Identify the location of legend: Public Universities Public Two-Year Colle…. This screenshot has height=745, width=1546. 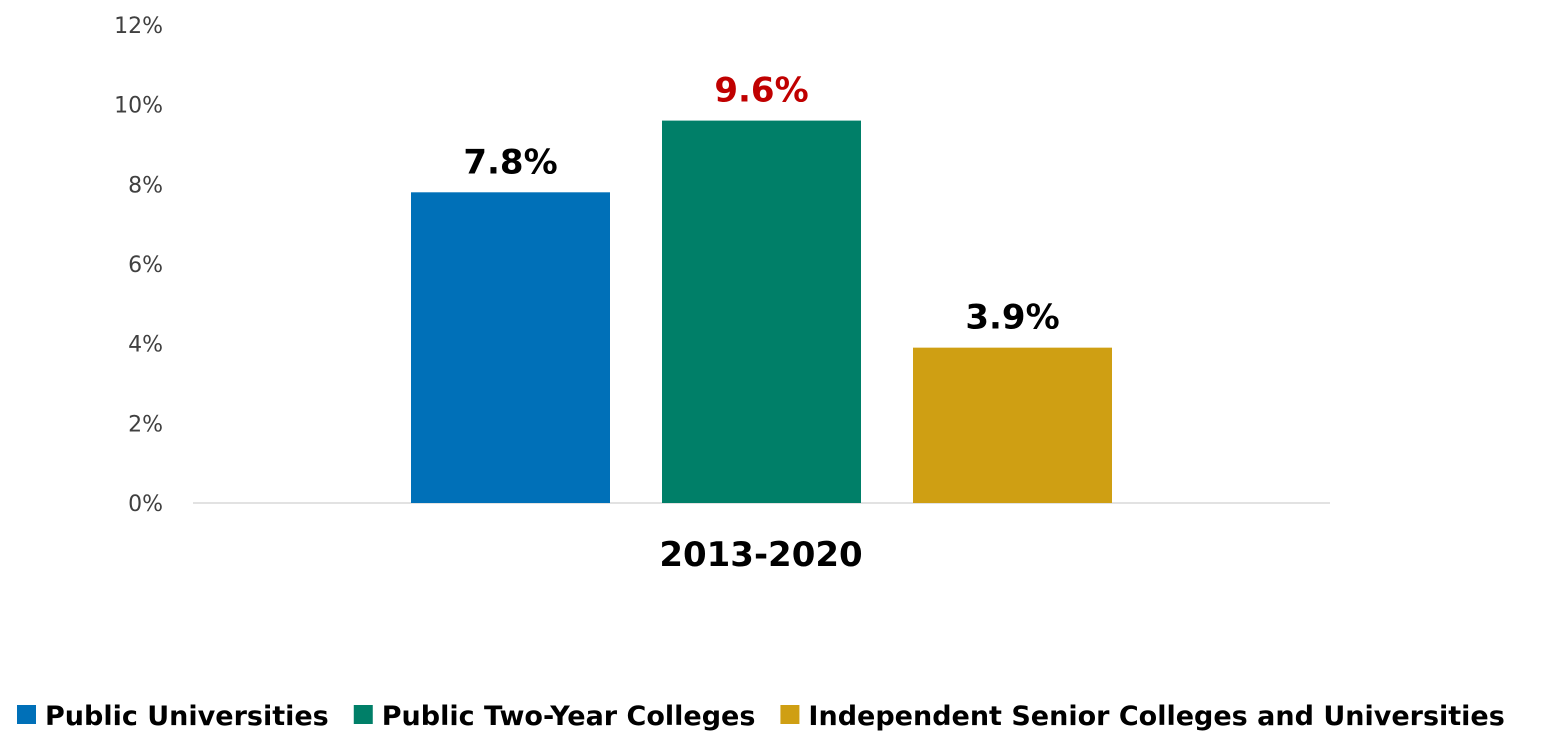
(761, 716).